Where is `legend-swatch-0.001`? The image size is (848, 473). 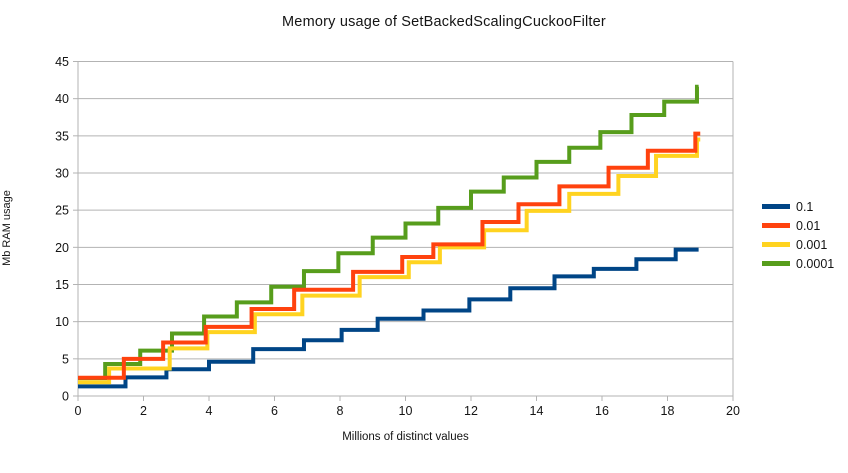 legend-swatch-0.001 is located at coordinates (776, 244).